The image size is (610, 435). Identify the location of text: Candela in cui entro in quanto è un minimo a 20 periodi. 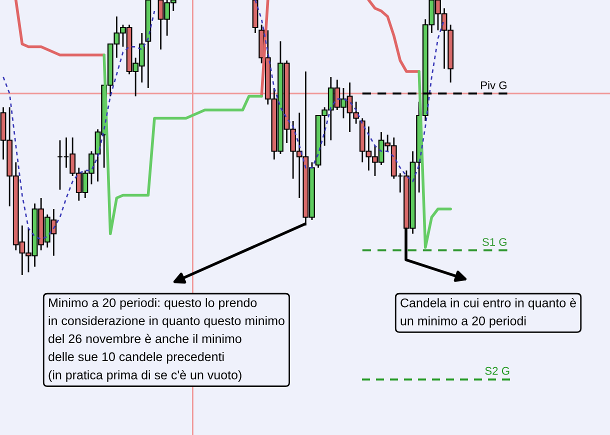
(488, 313).